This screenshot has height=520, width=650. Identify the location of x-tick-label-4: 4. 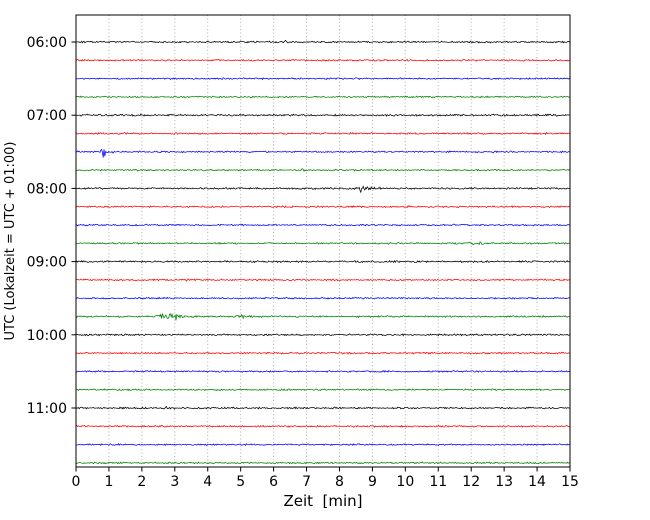
(207, 482).